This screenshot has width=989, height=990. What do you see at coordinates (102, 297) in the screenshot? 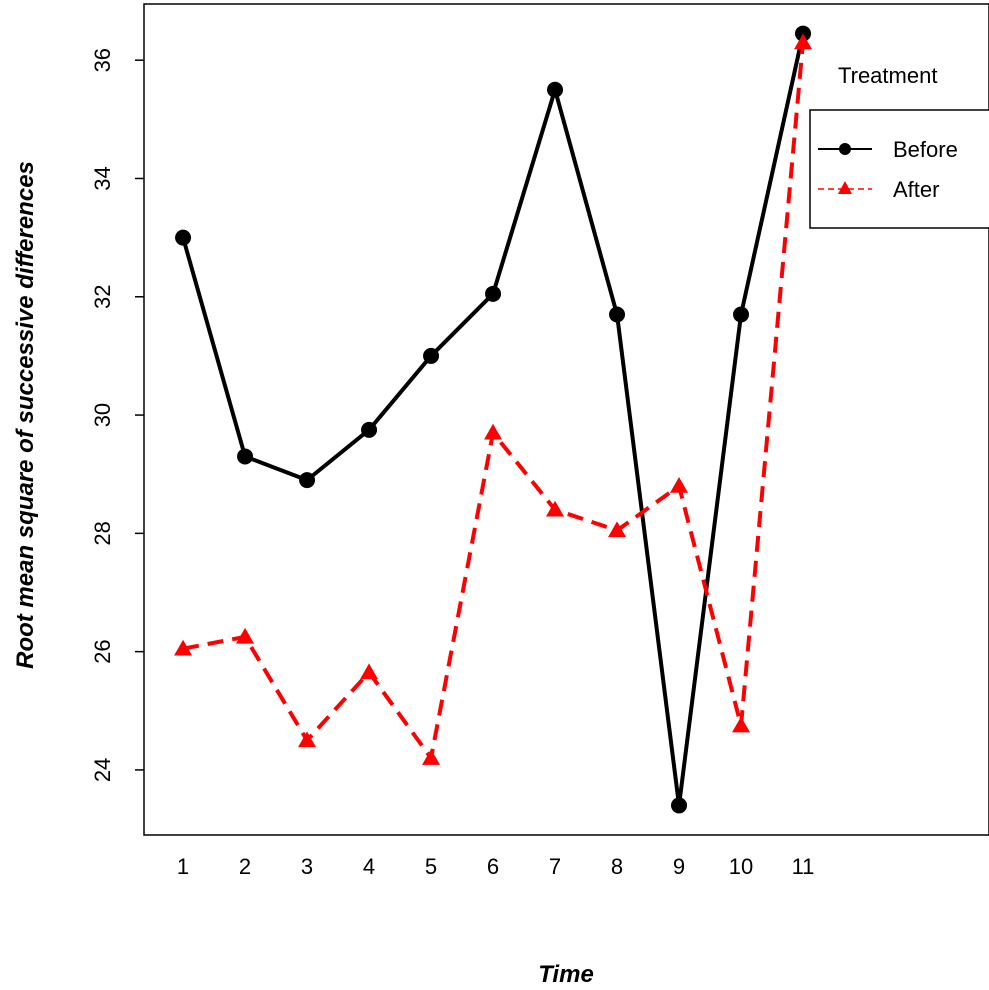
I see `y-tick-label: 32` at bounding box center [102, 297].